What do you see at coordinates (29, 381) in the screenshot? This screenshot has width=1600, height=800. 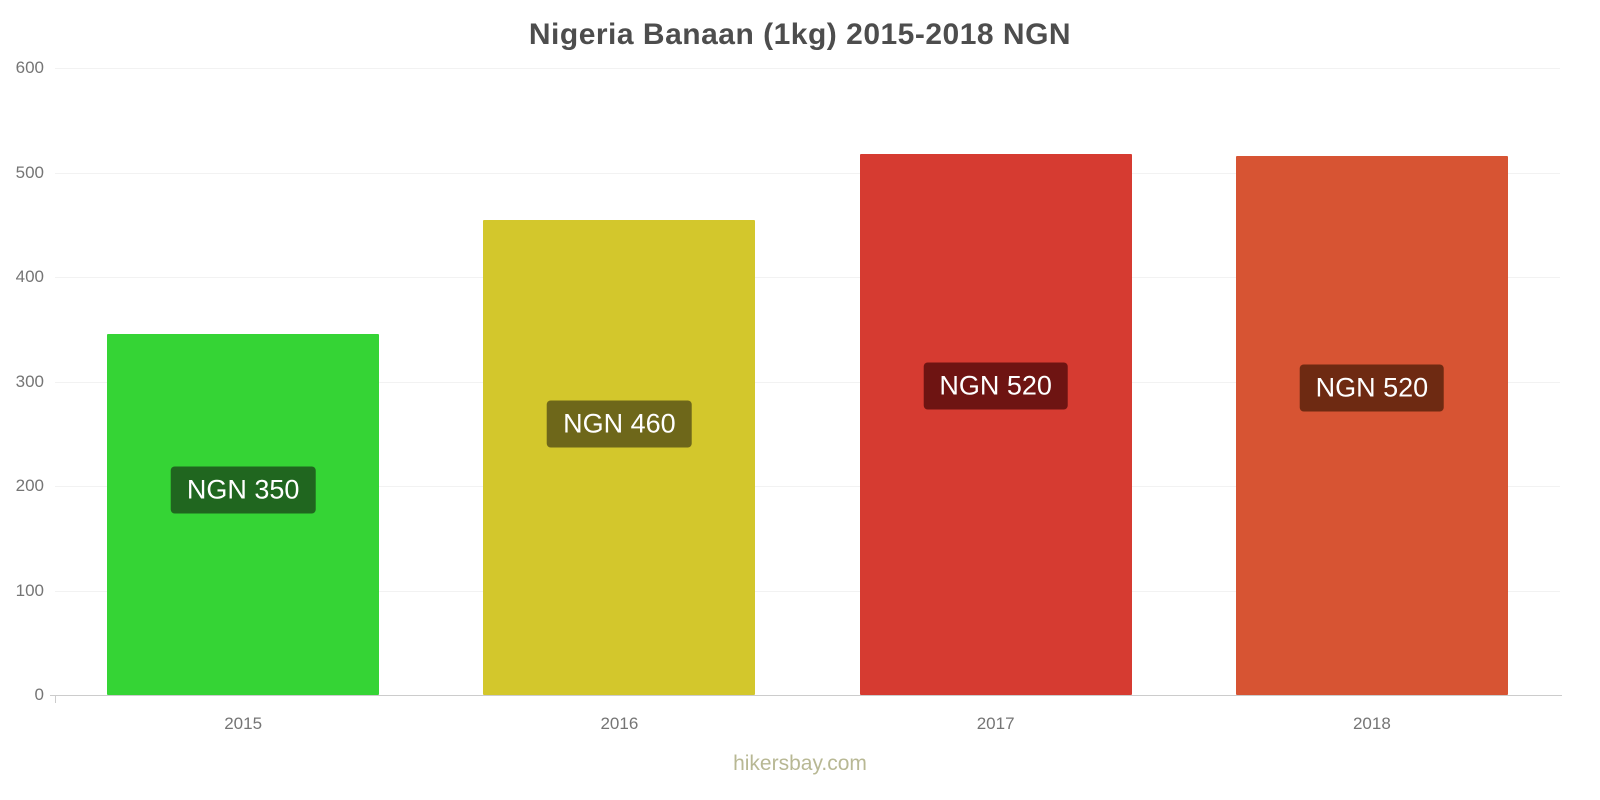 I see `y-tick-label: 300` at bounding box center [29, 381].